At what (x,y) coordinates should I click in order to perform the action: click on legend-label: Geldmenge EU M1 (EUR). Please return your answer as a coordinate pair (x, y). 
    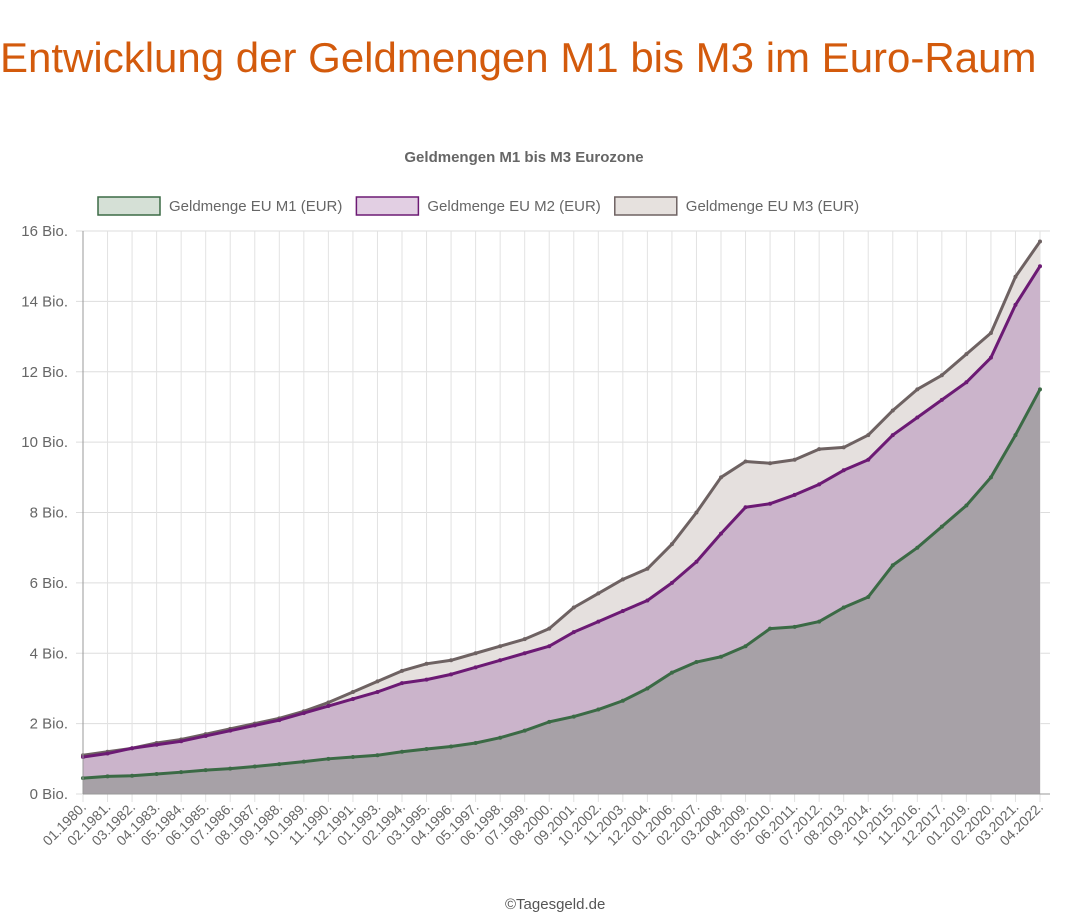
    Looking at the image, I should click on (255, 206).